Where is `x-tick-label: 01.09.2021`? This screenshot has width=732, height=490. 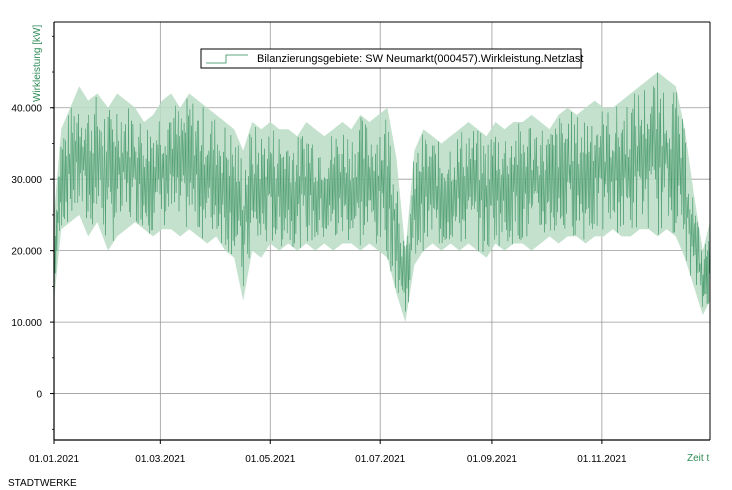
x-tick-label: 01.09.2021 is located at coordinates (492, 459).